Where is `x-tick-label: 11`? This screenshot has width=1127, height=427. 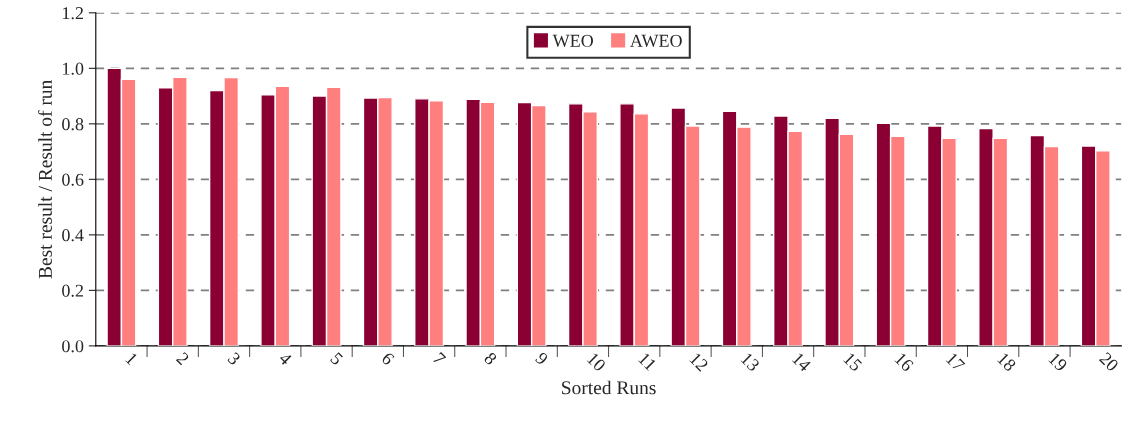
x-tick-label: 11 is located at coordinates (647, 362).